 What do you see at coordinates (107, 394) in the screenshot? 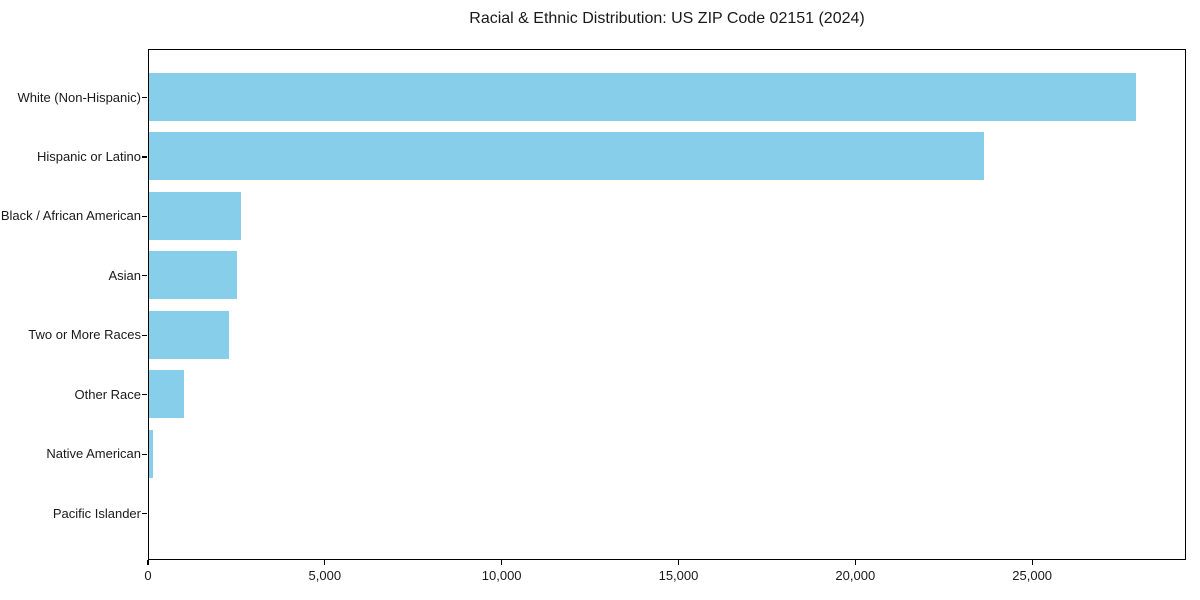
I see `y-tick-label: Other Race` at bounding box center [107, 394].